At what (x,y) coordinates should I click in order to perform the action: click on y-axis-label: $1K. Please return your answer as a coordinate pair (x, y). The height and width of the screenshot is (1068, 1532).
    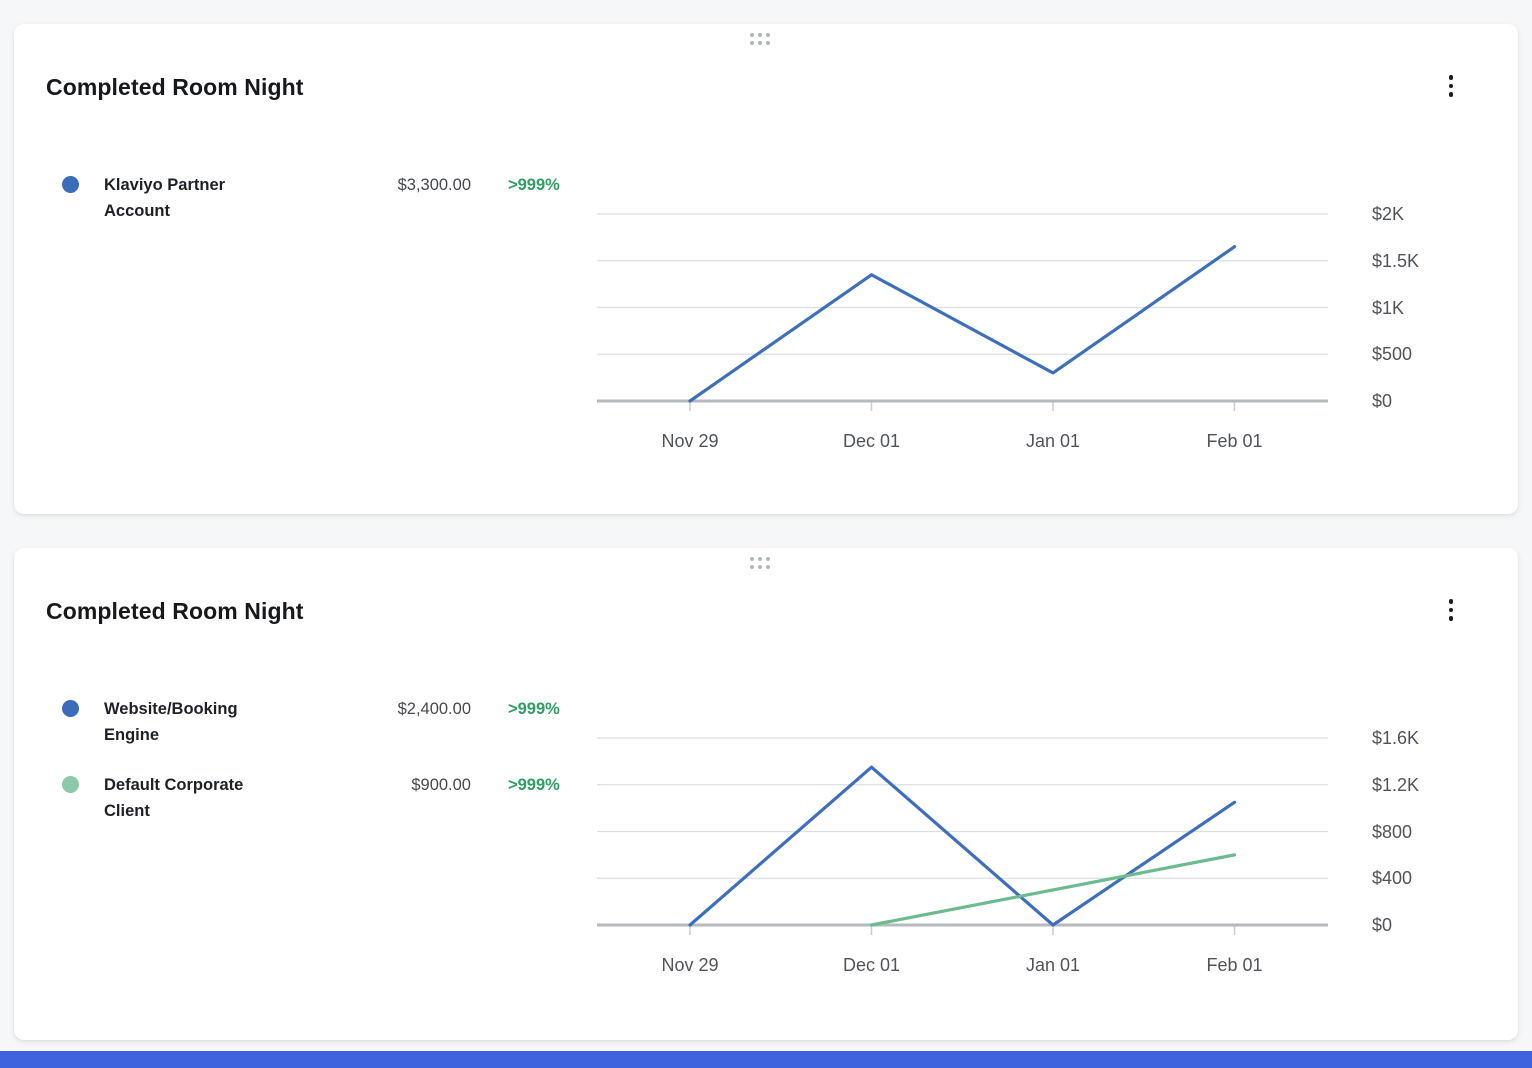
    Looking at the image, I should click on (1388, 307).